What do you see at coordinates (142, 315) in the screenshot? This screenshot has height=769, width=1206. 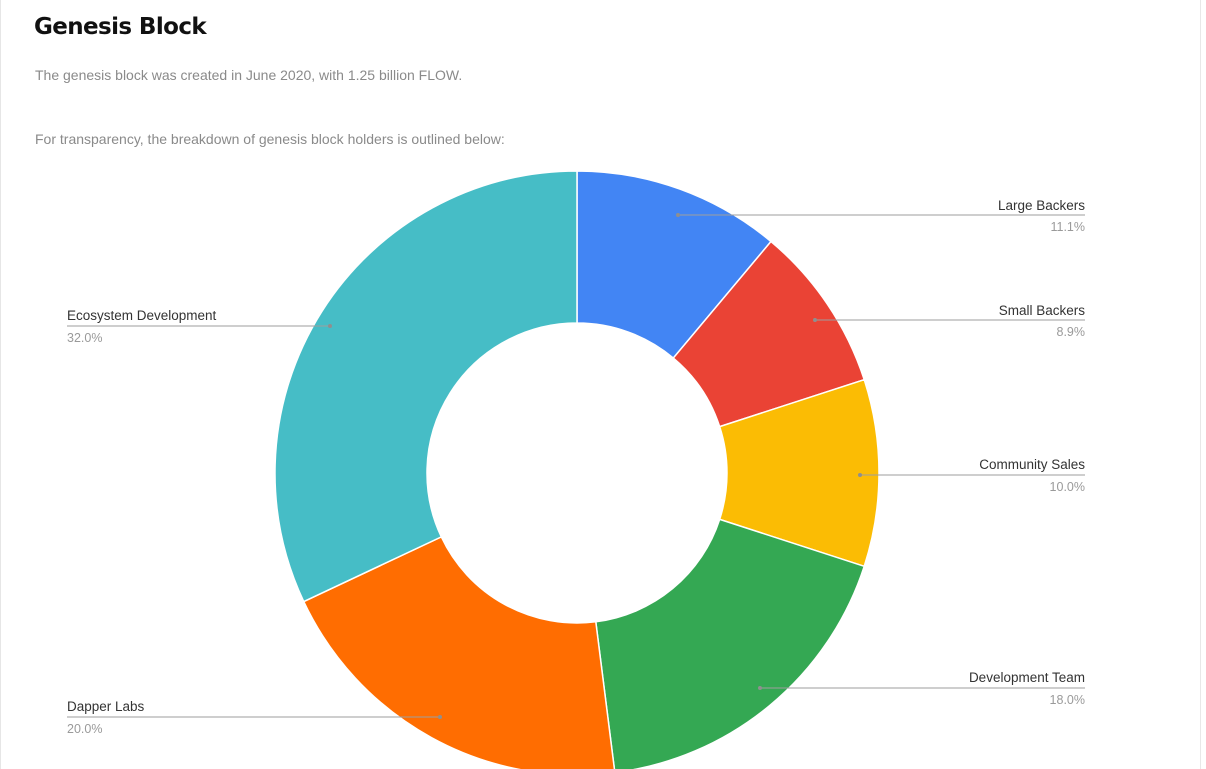 I see `slice-label: Ecosystem Development` at bounding box center [142, 315].